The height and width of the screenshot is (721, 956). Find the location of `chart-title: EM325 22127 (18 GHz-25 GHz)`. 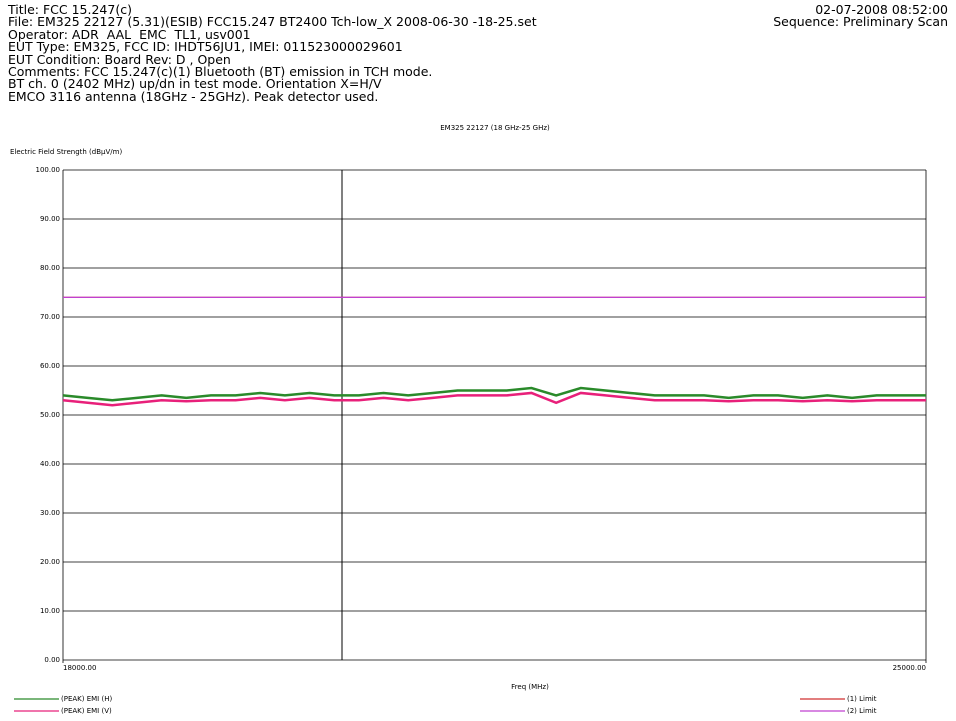

chart-title: EM325 22127 (18 GHz-25 GHz) is located at coordinates (495, 128).